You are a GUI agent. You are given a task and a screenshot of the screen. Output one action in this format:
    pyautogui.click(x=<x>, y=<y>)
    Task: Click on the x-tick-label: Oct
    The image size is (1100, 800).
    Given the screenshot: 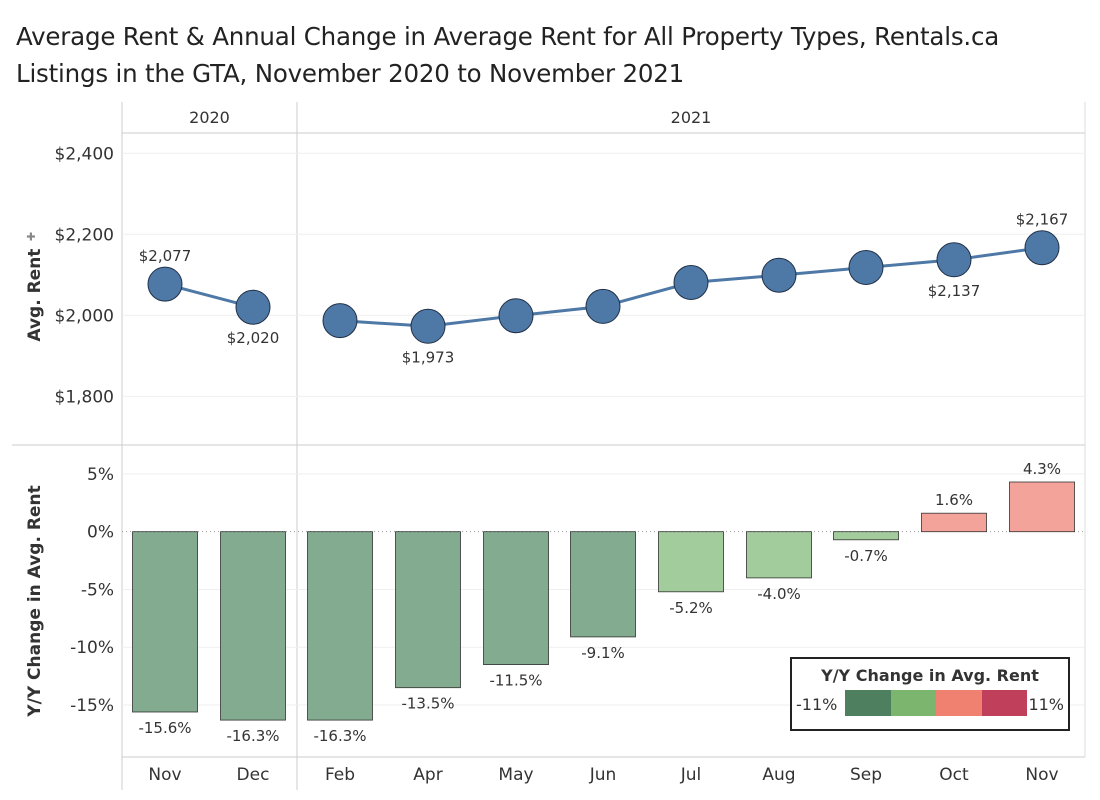 What is the action you would take?
    pyautogui.click(x=954, y=775)
    